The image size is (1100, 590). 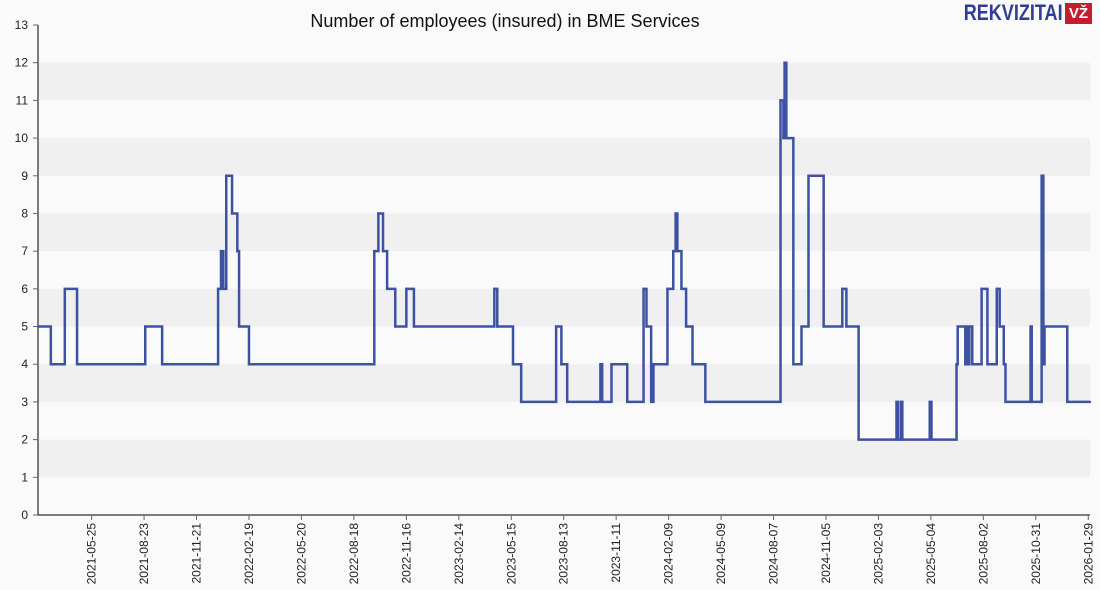 What do you see at coordinates (22, 63) in the screenshot?
I see `y-tick-label: 12` at bounding box center [22, 63].